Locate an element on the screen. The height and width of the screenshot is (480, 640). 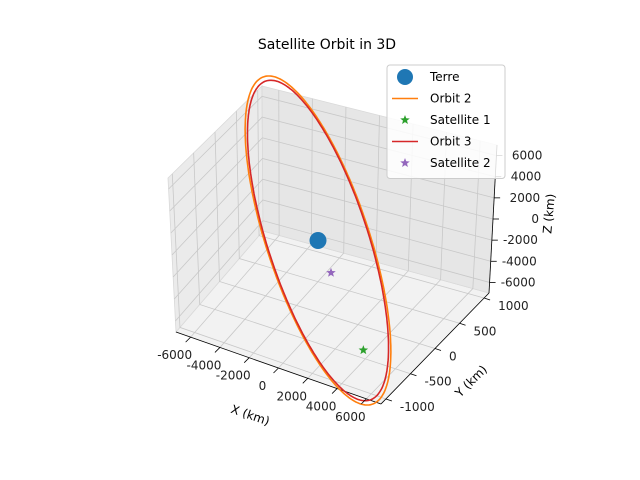
x-tick-label: -4000 is located at coordinates (203, 365).